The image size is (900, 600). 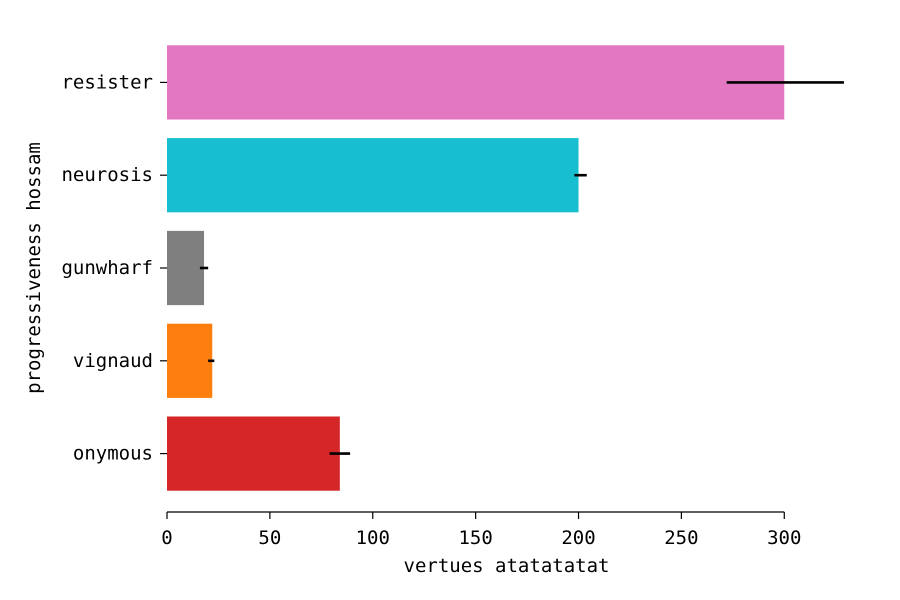 What do you see at coordinates (476, 82) in the screenshot?
I see `bar-resister` at bounding box center [476, 82].